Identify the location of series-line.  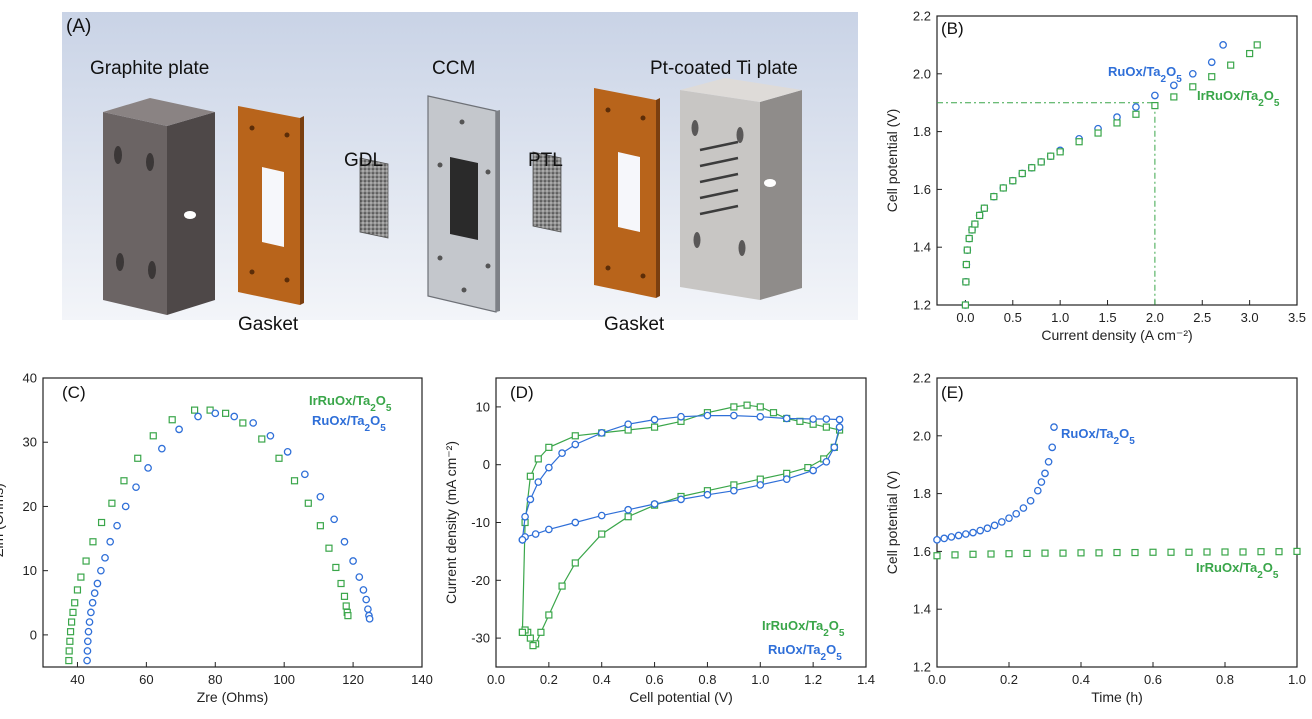
(681, 525).